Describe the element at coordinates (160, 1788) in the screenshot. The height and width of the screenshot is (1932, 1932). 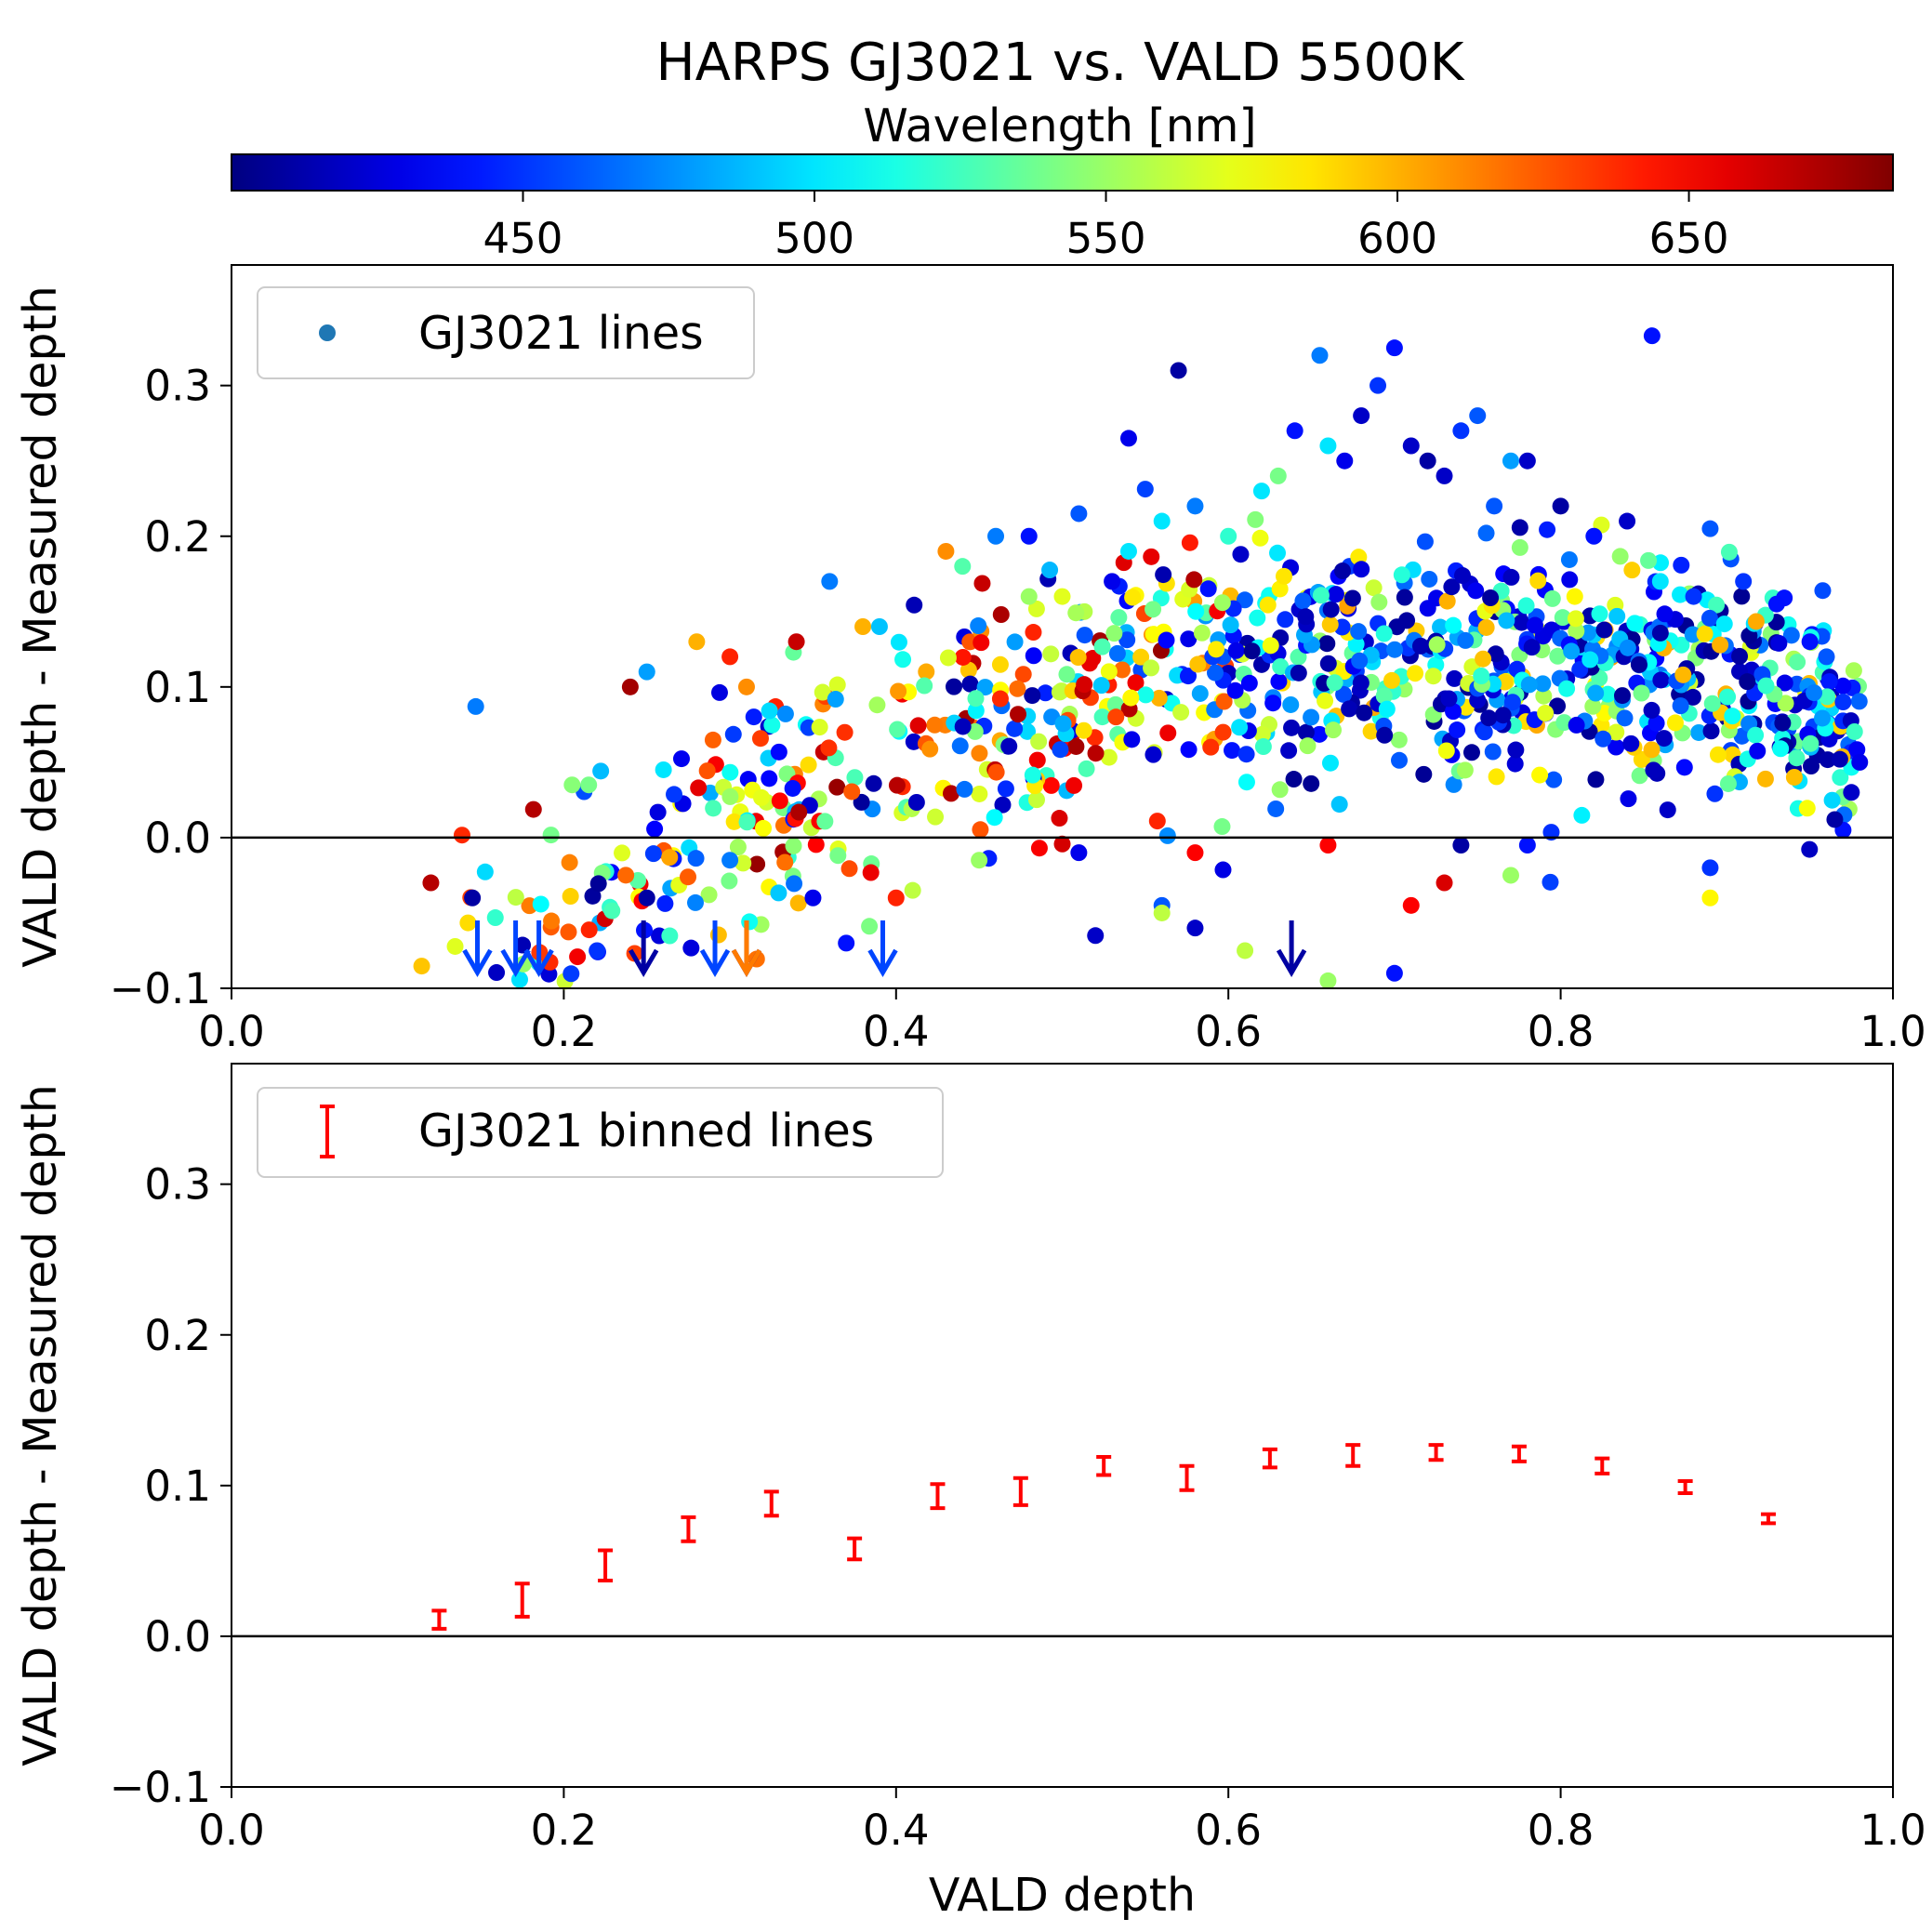
I see `y-tick-label: −0.1` at that location.